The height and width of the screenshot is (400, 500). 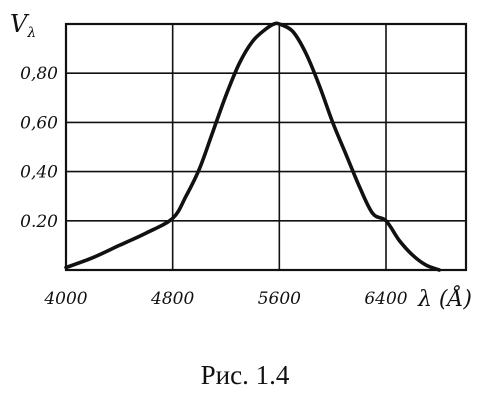 What do you see at coordinates (39, 173) in the screenshot?
I see `y-tick-label: 0,40` at bounding box center [39, 173].